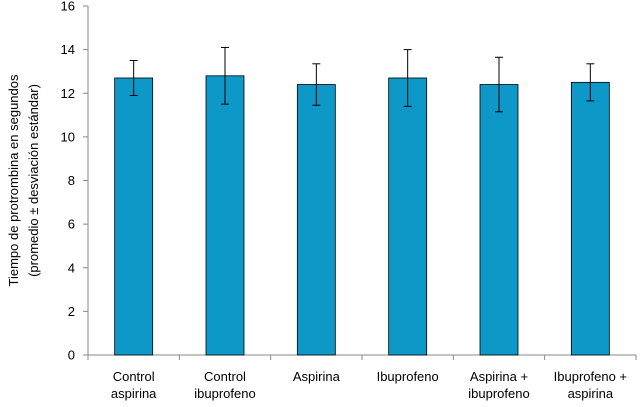  Describe the element at coordinates (68, 93) in the screenshot. I see `y-tick-label: 12` at that location.